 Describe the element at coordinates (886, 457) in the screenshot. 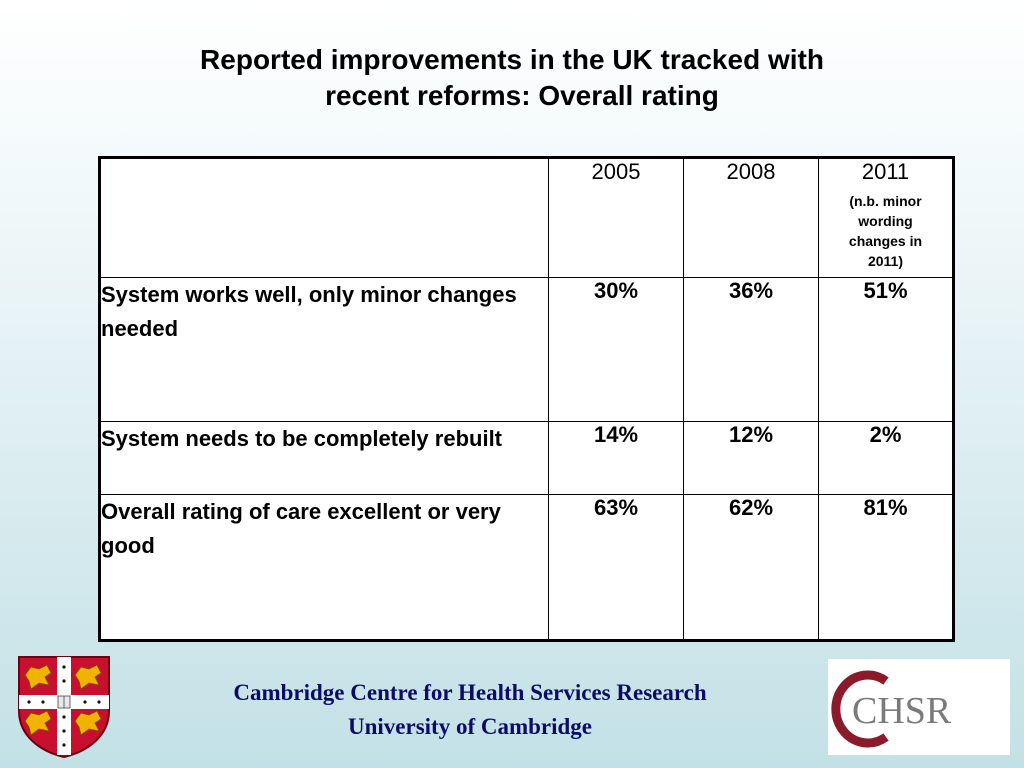

I see `value-cell: 2%` at that location.